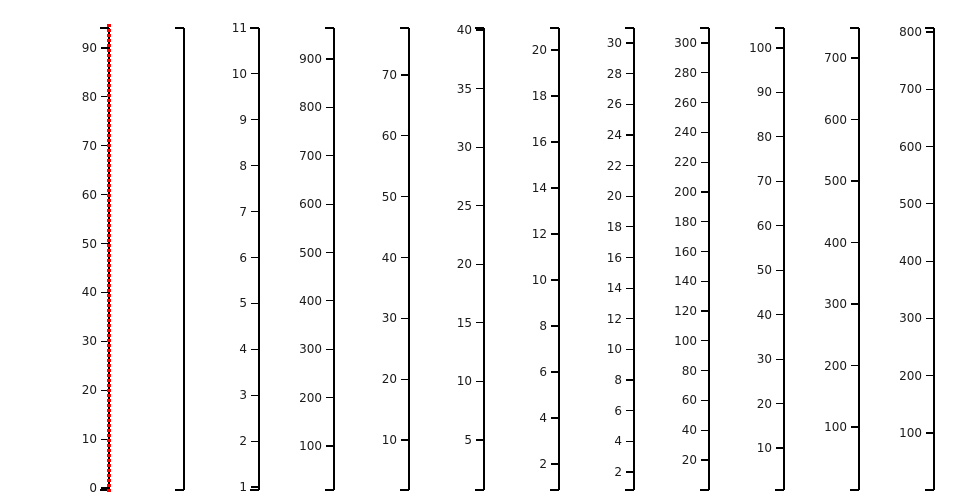  Describe the element at coordinates (835, 242) in the screenshot. I see `tick-label: 400` at that location.